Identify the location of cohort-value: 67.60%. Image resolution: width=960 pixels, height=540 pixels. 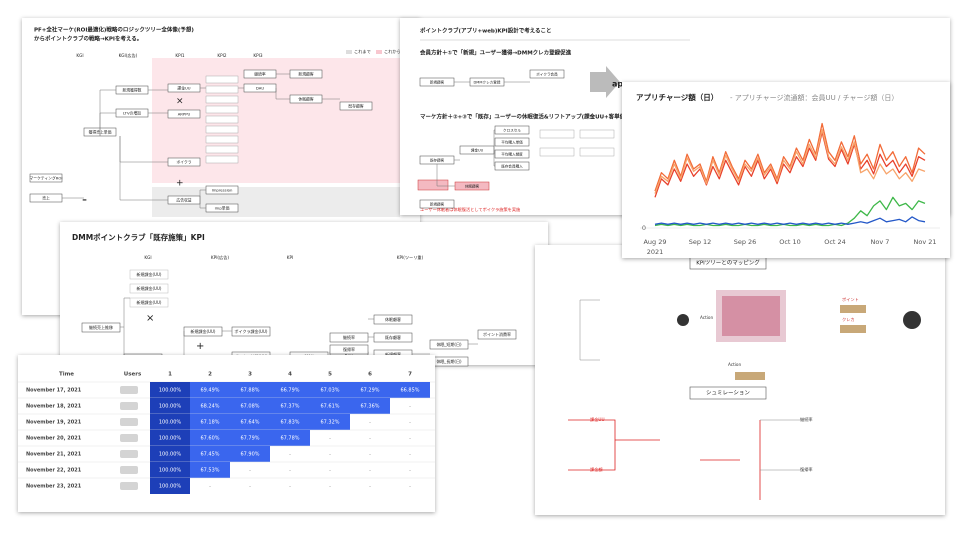
(209, 439).